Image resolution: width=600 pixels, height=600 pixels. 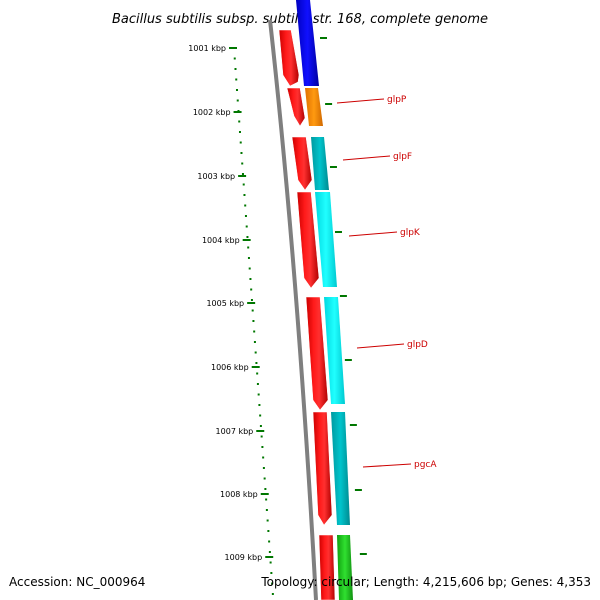 I want to click on kbp-label: 1008 kbp, so click(x=239, y=494).